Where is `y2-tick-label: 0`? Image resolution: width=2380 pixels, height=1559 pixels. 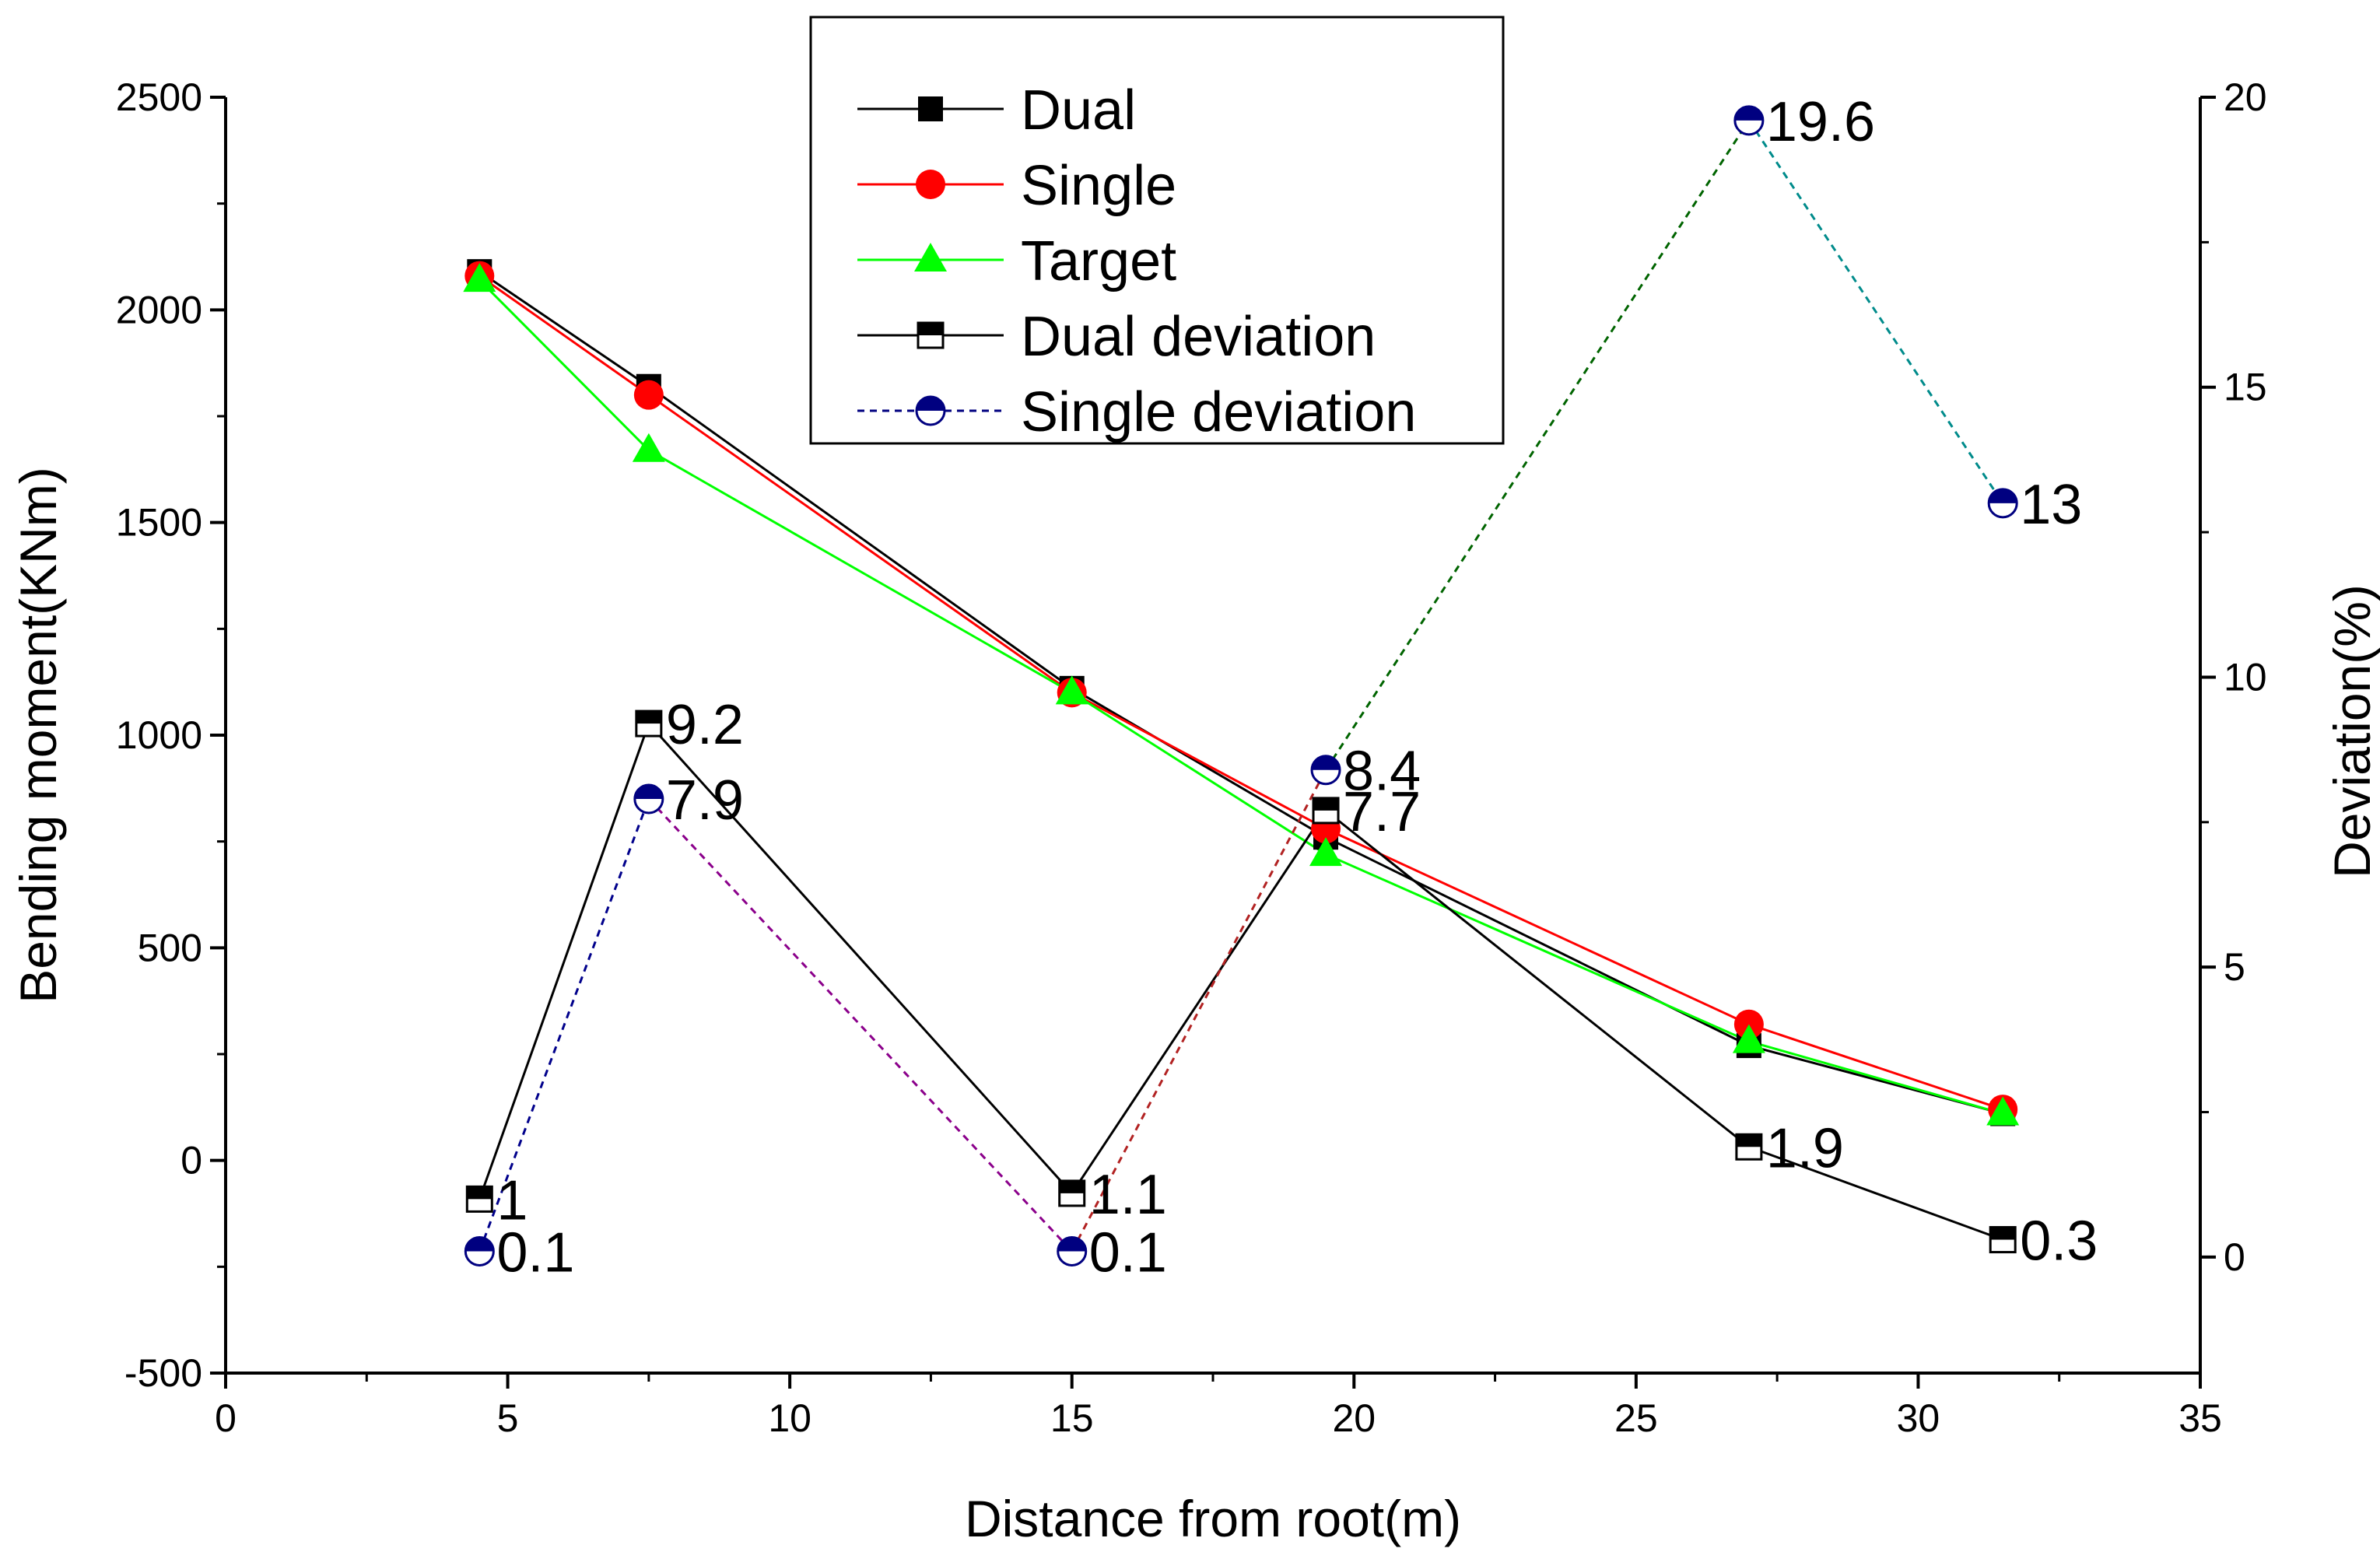 y2-tick-label: 0 is located at coordinates (2235, 1257).